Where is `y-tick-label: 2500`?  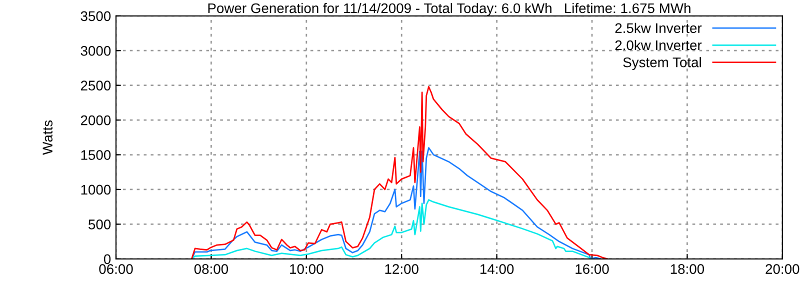 y-tick-label: 2500 is located at coordinates (95, 85).